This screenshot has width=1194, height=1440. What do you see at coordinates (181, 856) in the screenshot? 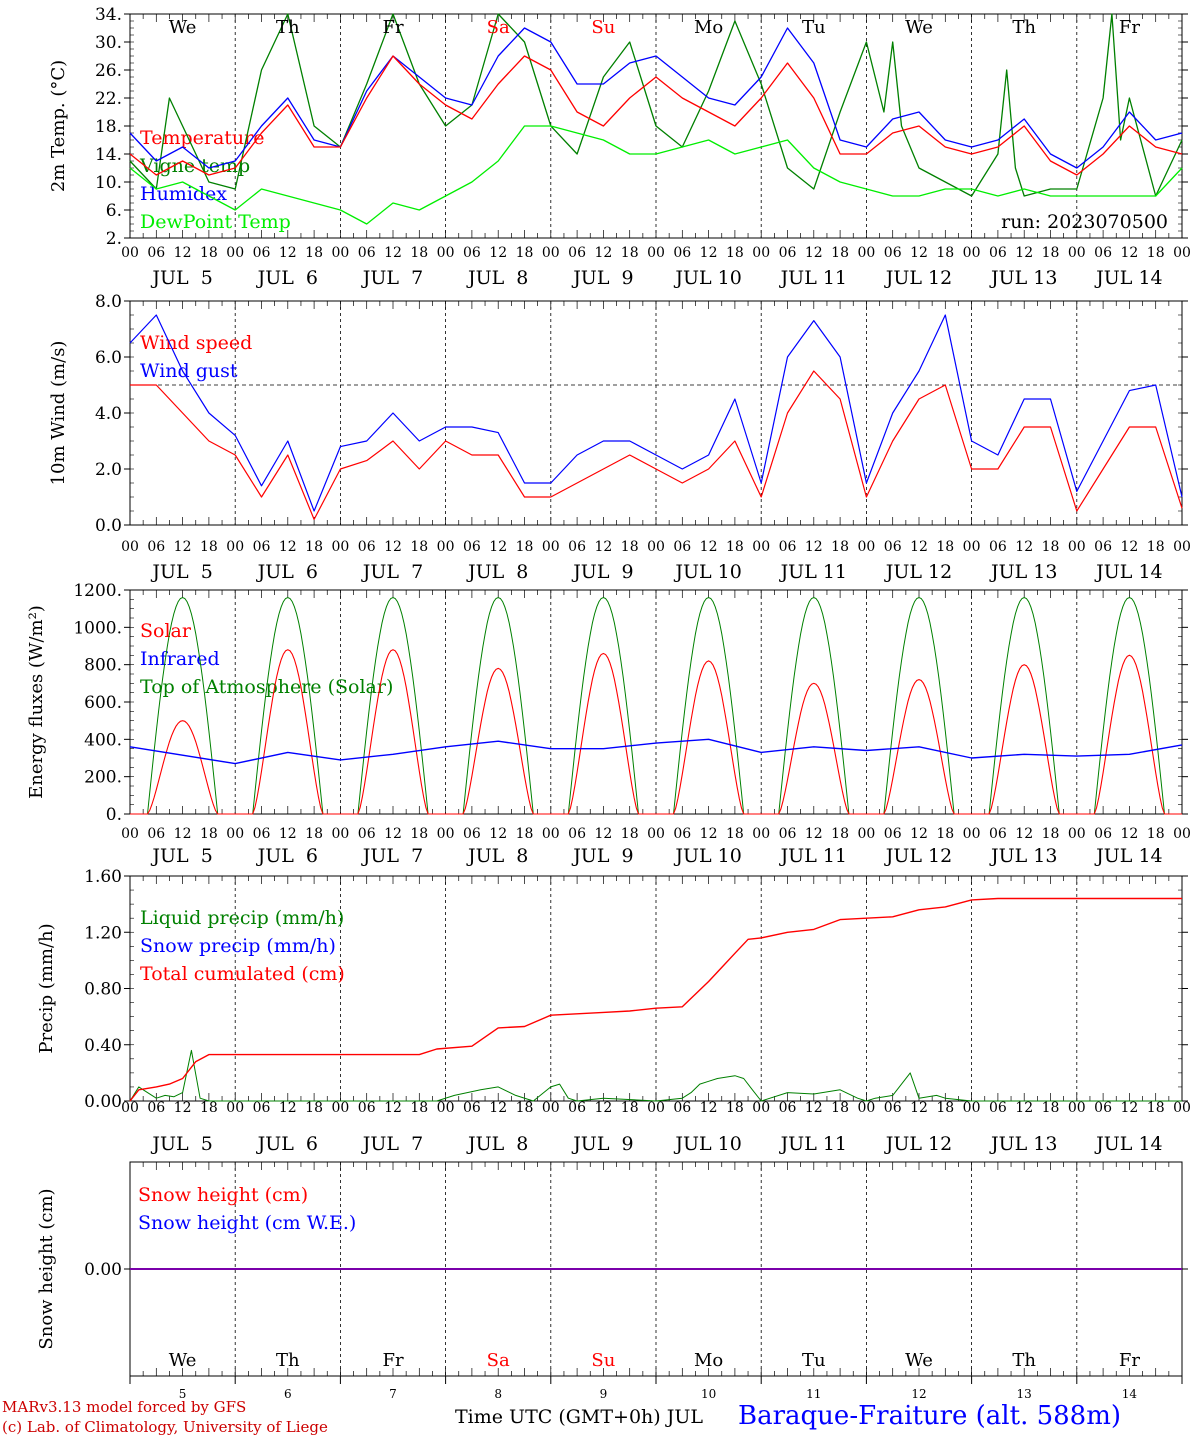
I see `date-label: JUL 5` at bounding box center [181, 856].